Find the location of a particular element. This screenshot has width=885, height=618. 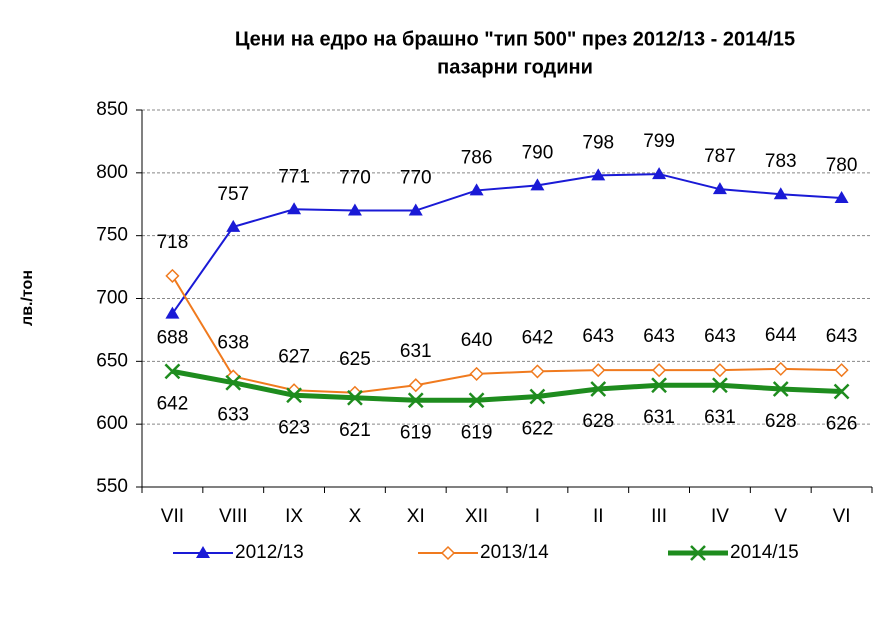

x-tick-label: XII is located at coordinates (476, 516).